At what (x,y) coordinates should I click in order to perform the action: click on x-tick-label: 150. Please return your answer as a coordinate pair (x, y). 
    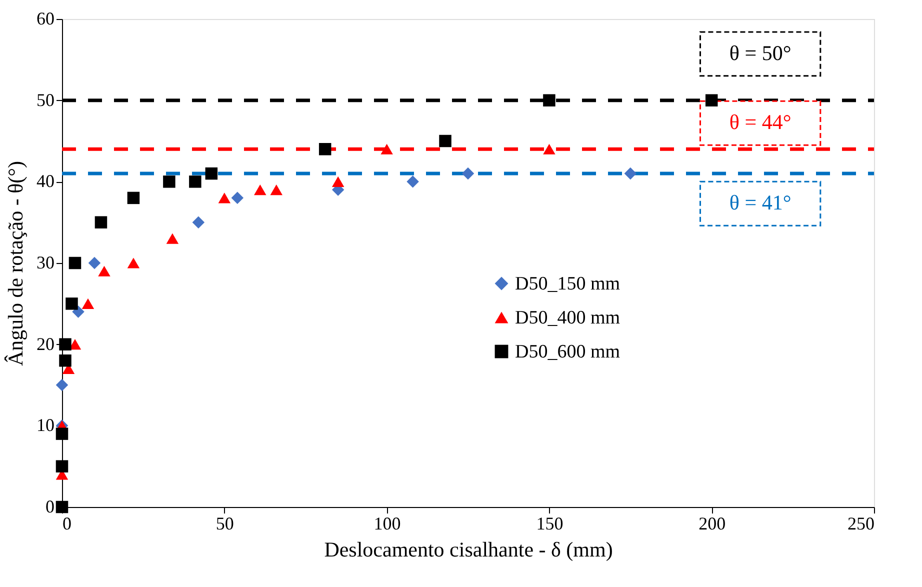
    Looking at the image, I should click on (550, 524).